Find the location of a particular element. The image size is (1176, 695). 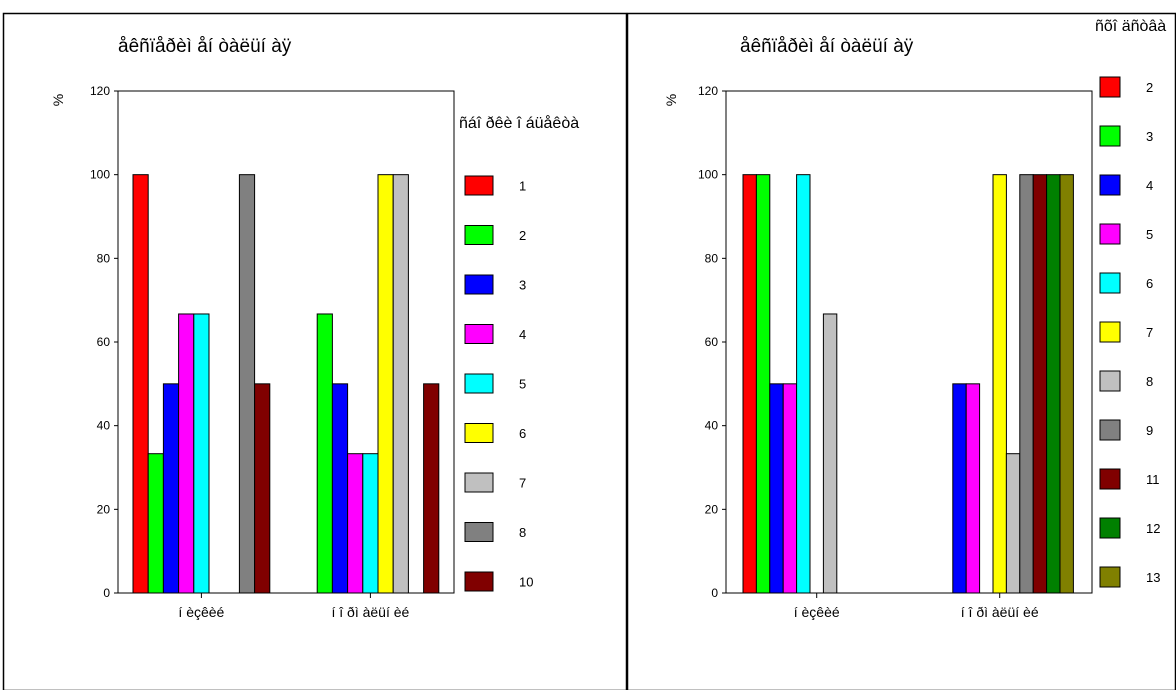

legend-label: 11 is located at coordinates (1153, 479).